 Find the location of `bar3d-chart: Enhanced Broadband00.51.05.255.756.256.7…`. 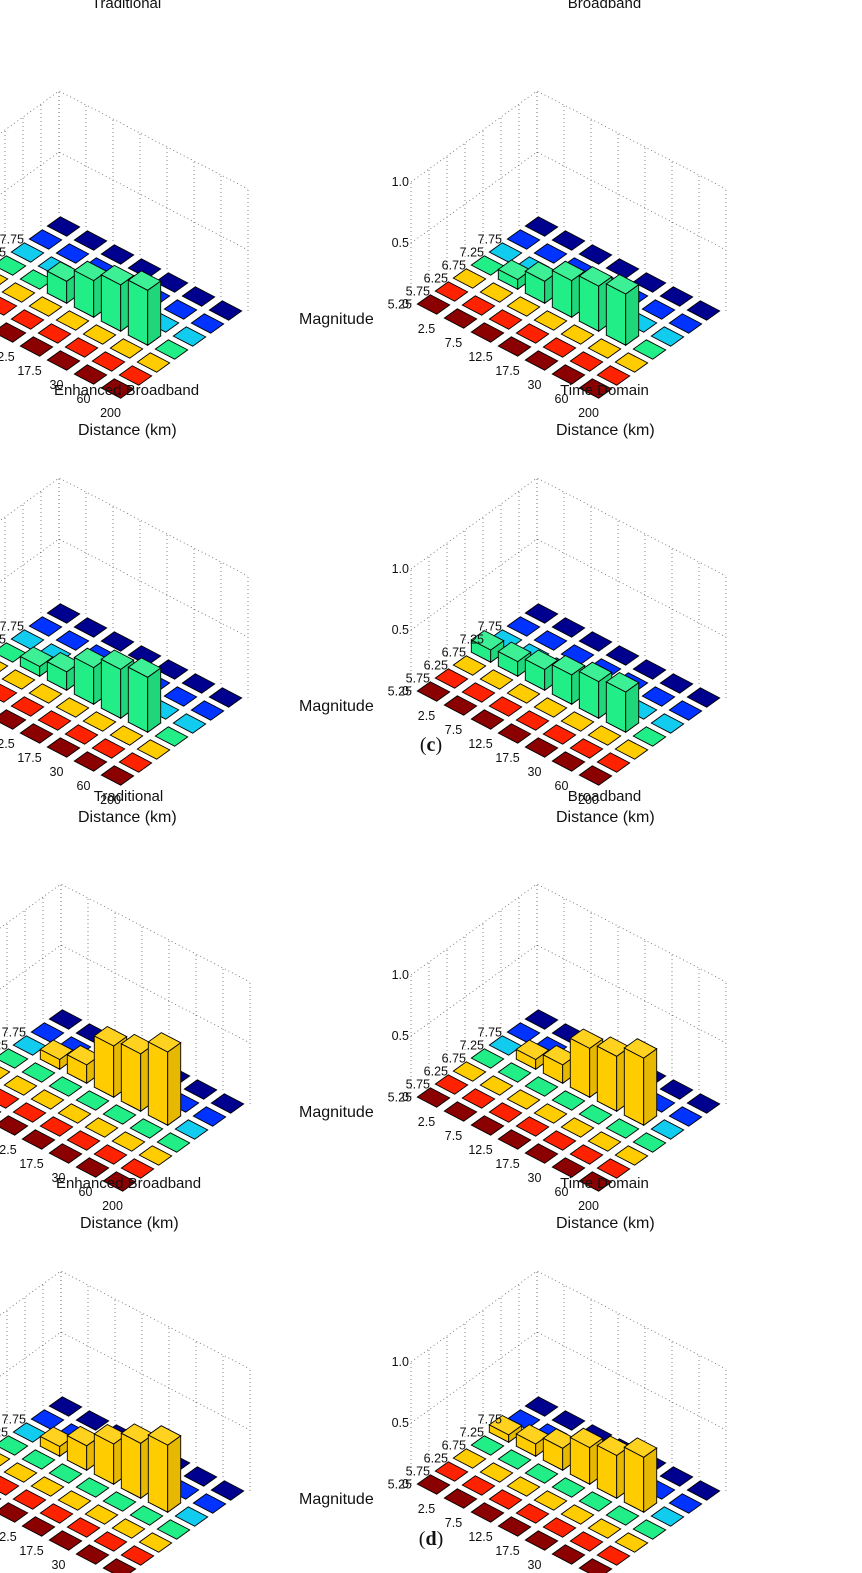

bar3d-chart: Enhanced Broadband00.51.05.255.756.256.7… is located at coordinates (125, 1374).